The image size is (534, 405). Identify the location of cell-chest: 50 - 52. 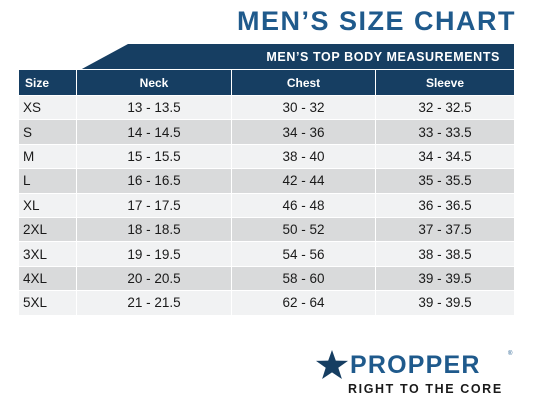
(303, 229).